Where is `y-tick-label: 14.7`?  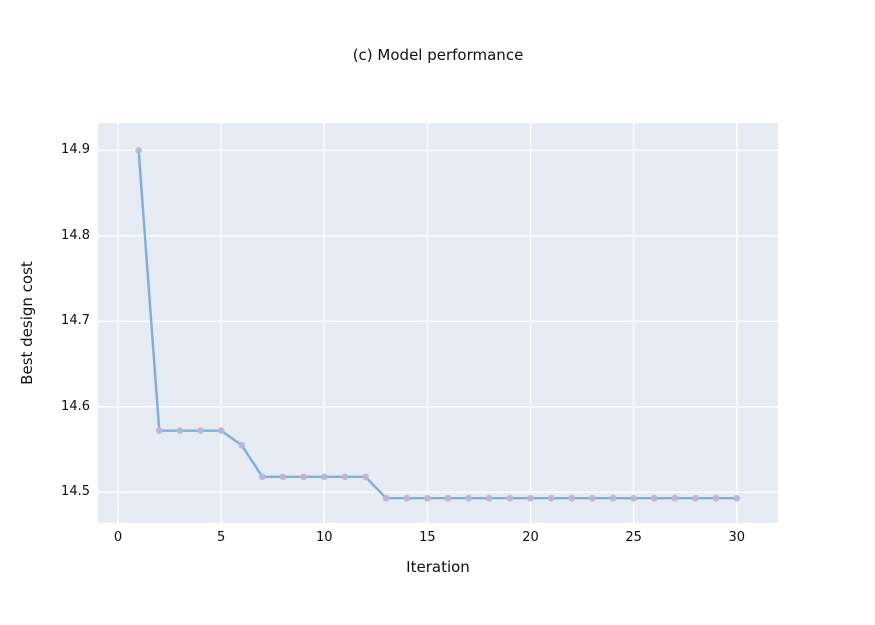 y-tick-label: 14.7 is located at coordinates (75, 321).